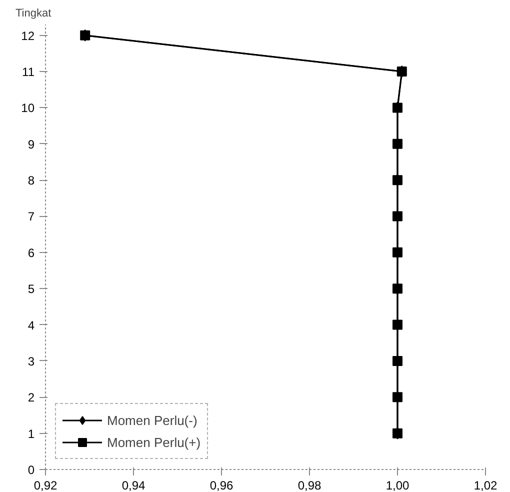  What do you see at coordinates (28, 35) in the screenshot?
I see `y-tick-label: 12` at bounding box center [28, 35].